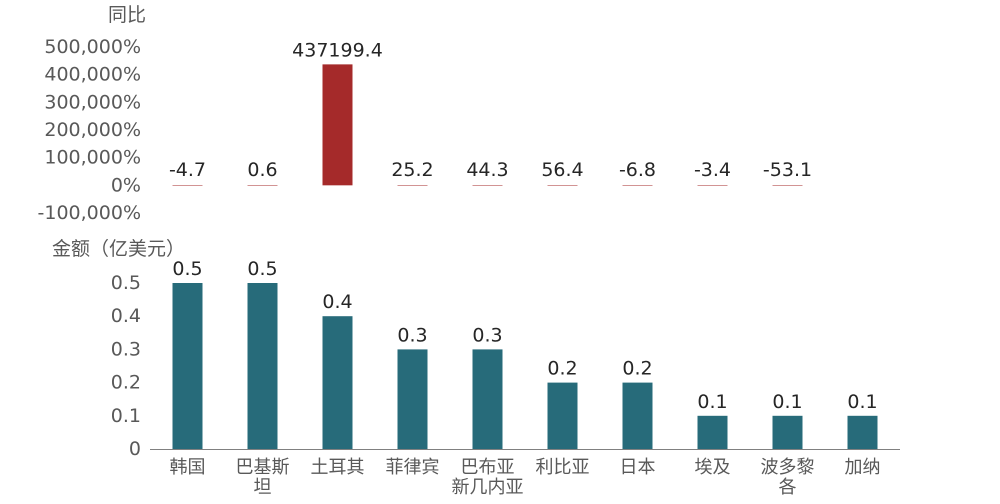  Describe the element at coordinates (337, 302) in the screenshot. I see `amount-data-label: 0.4` at that location.